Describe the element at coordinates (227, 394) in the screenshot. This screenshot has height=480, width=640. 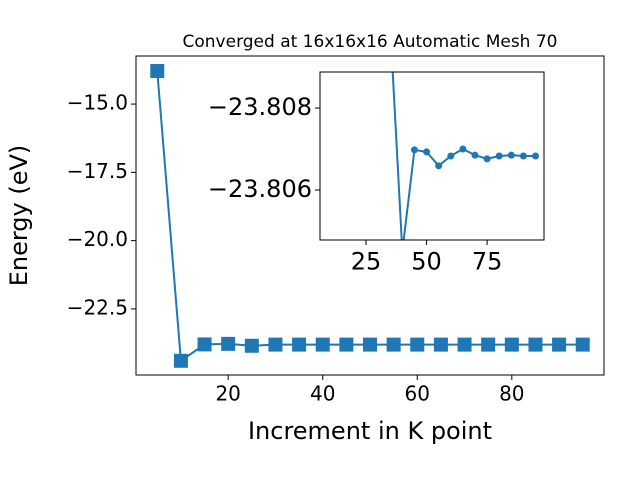
I see `x-tick-label: 20` at that location.